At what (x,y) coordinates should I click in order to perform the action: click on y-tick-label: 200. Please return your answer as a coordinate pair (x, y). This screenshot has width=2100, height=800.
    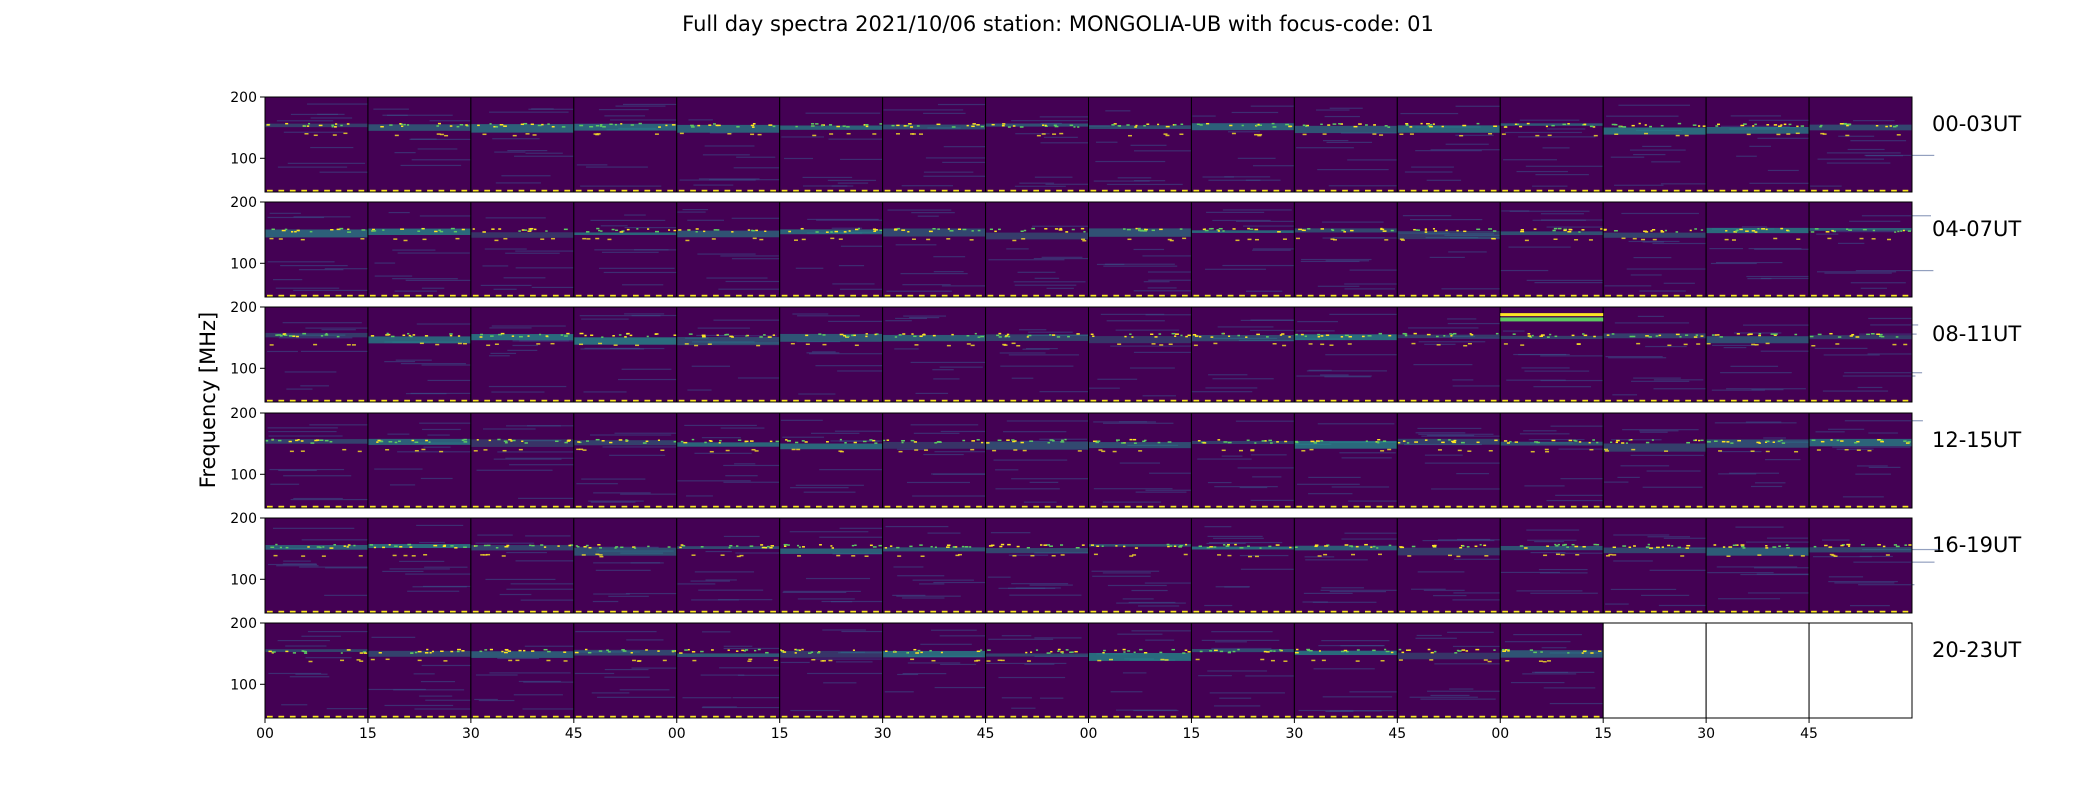
    Looking at the image, I should click on (243, 98).